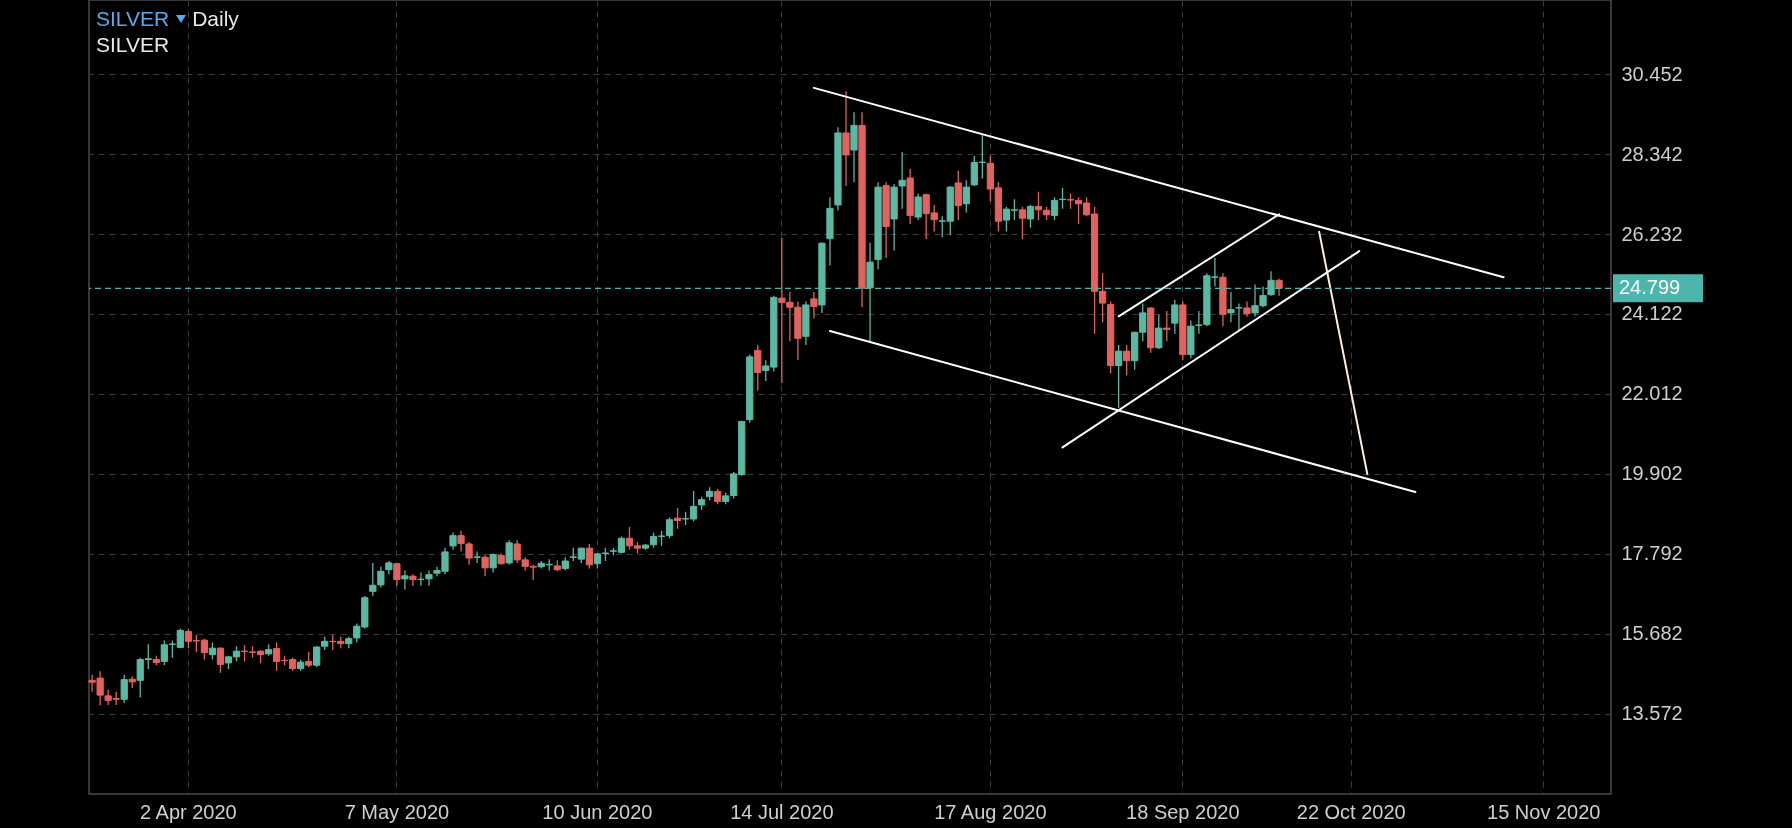  Describe the element at coordinates (1652, 633) in the screenshot. I see `y-tick-label: 15.682` at that location.